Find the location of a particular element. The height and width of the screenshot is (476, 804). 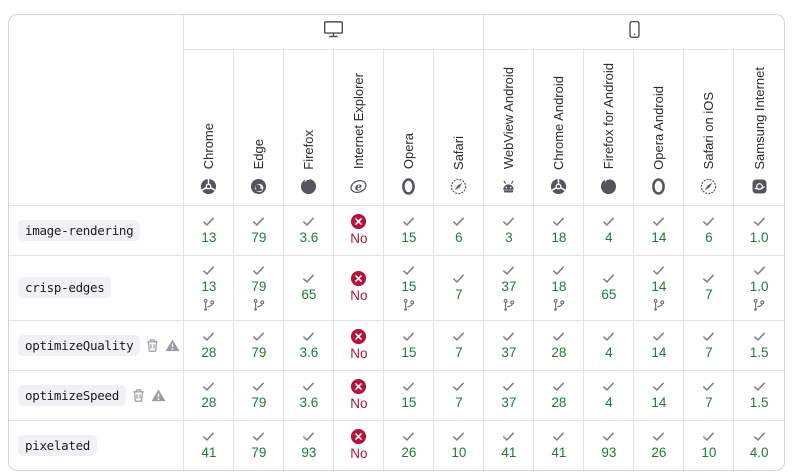

prefix-icon is located at coordinates (509, 305).